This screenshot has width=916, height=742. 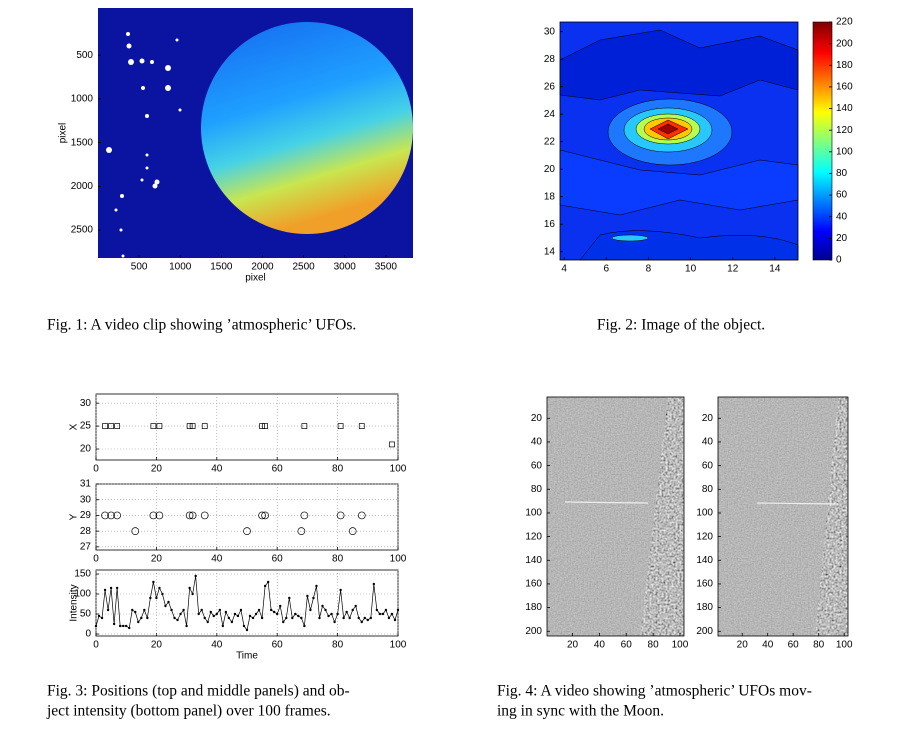 I want to click on y-tick-label: 14, so click(x=550, y=251).